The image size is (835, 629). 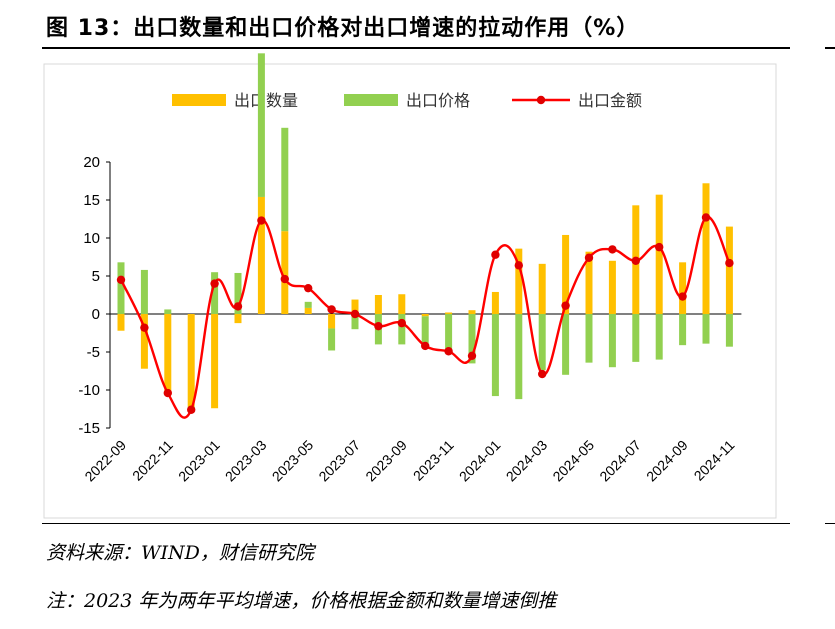 What do you see at coordinates (438, 100) in the screenshot?
I see `legend-label: 出口价格` at bounding box center [438, 100].